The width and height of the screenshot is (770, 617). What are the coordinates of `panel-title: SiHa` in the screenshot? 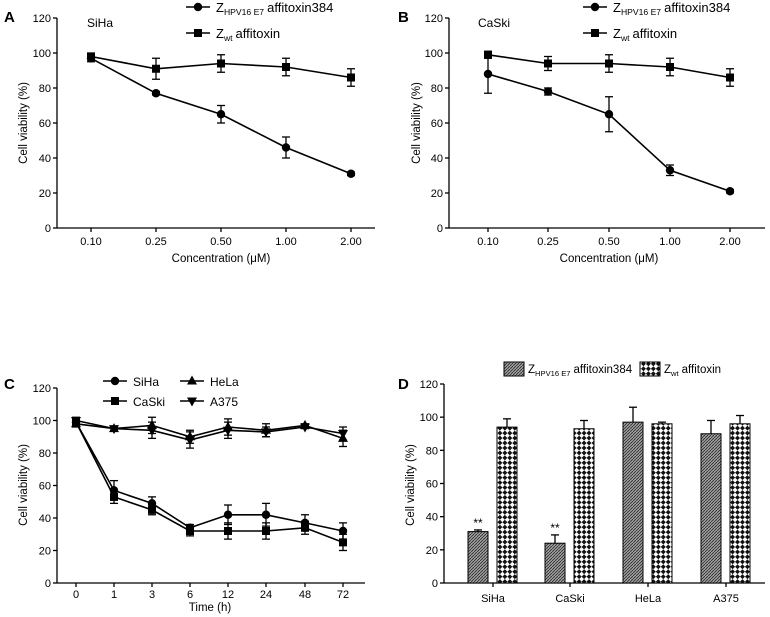 It's located at (100, 23).